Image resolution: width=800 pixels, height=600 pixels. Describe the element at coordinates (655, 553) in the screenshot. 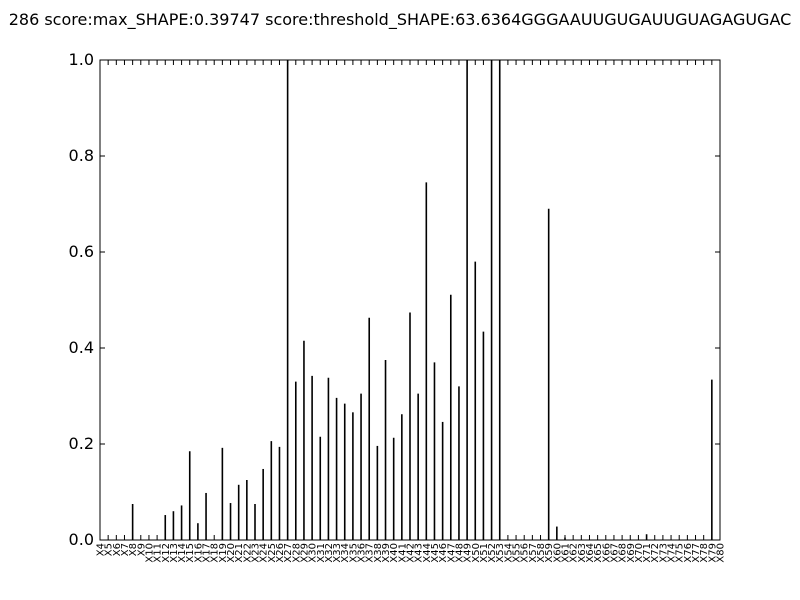

I see `xtick-label: X72` at that location.